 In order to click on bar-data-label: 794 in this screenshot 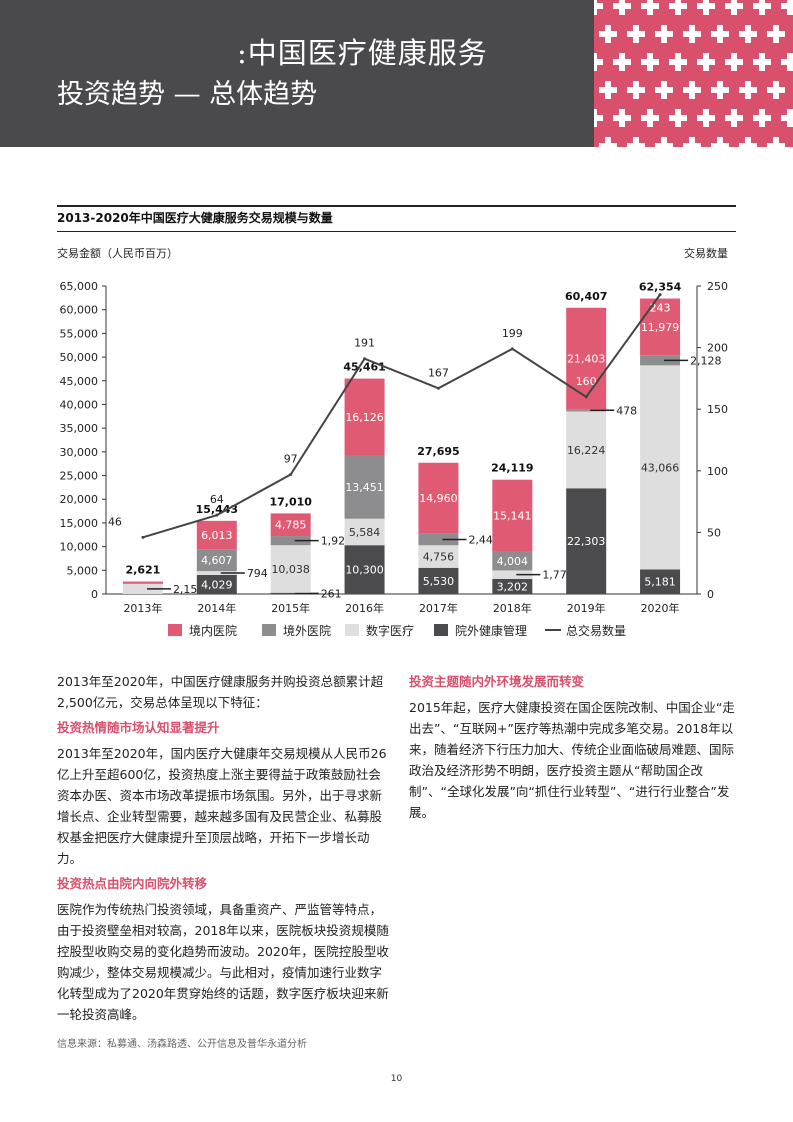, I will do `click(257, 573)`.